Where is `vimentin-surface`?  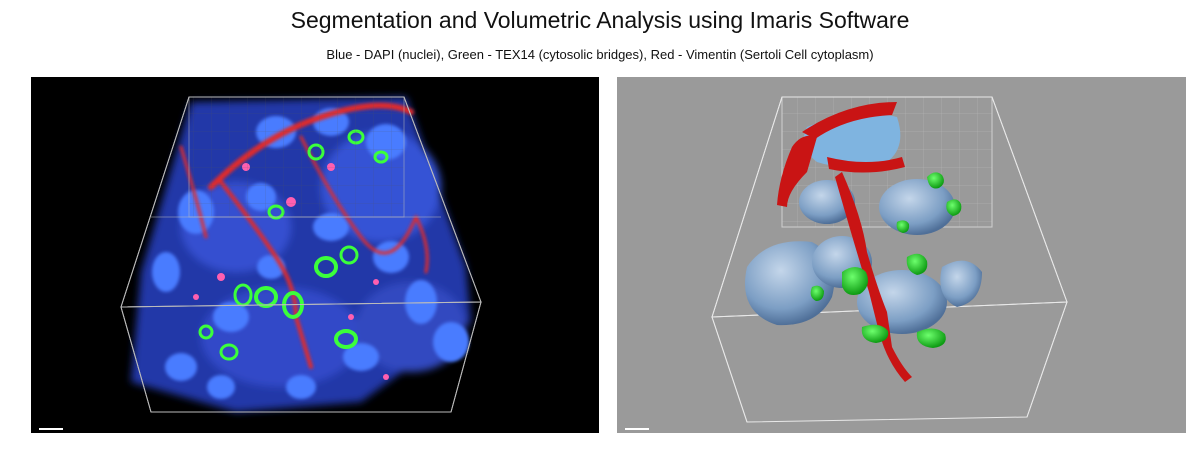 vimentin-surface is located at coordinates (844, 242).